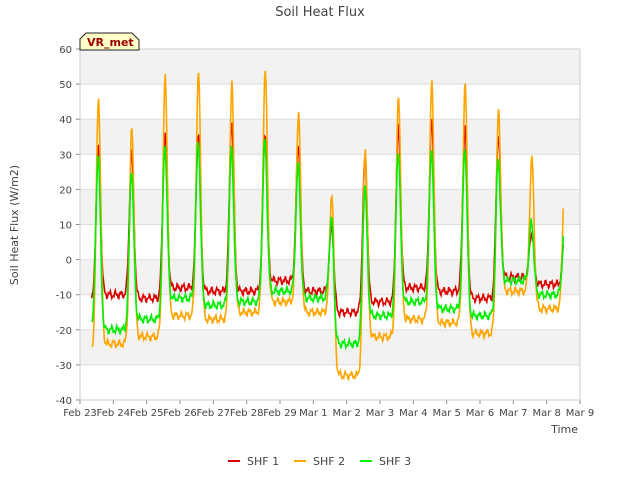  I want to click on x-tick-label: Mar 5, so click(446, 413).